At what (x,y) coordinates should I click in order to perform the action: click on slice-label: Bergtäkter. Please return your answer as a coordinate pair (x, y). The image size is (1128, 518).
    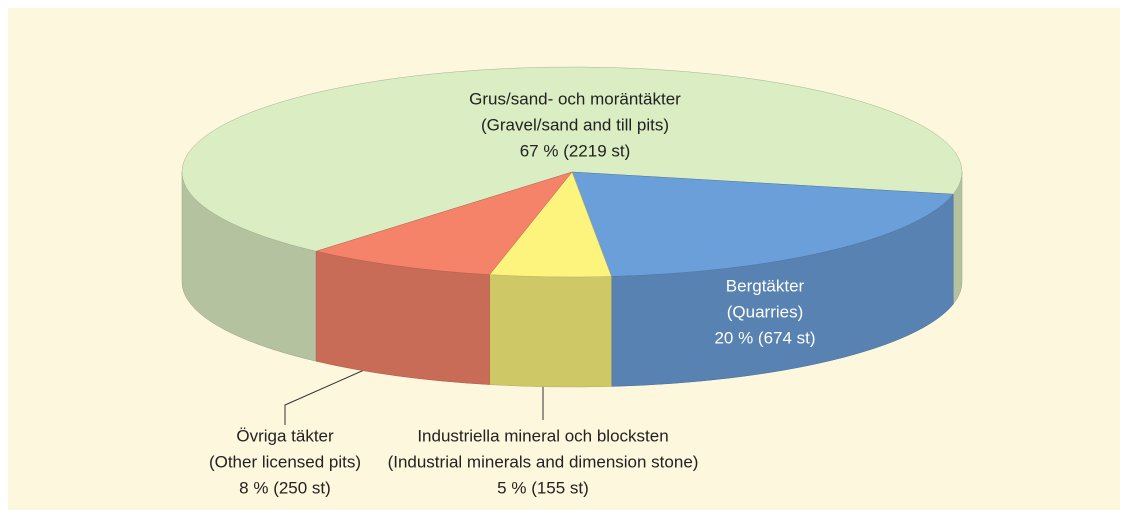
    Looking at the image, I should click on (765, 285).